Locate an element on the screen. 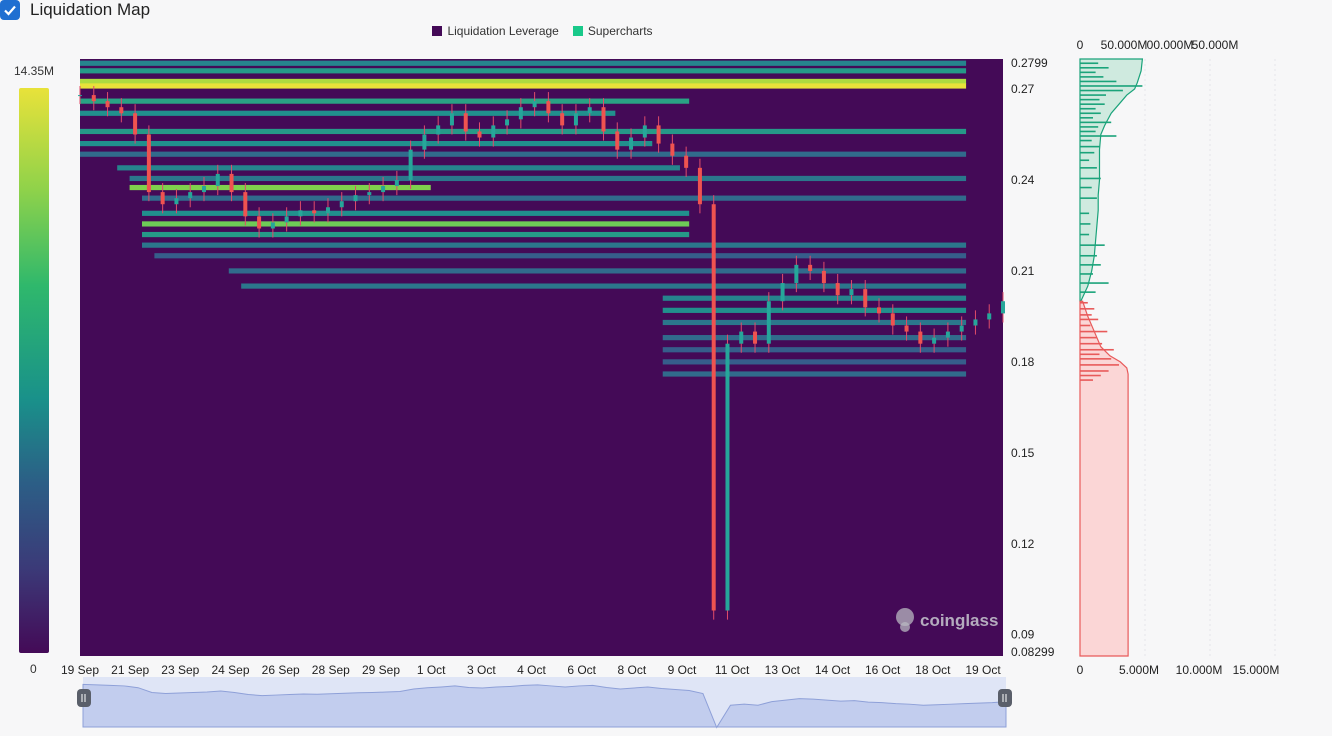 Image resolution: width=1332 pixels, height=736 pixels. checkbox-checked-icon is located at coordinates (10, 10).